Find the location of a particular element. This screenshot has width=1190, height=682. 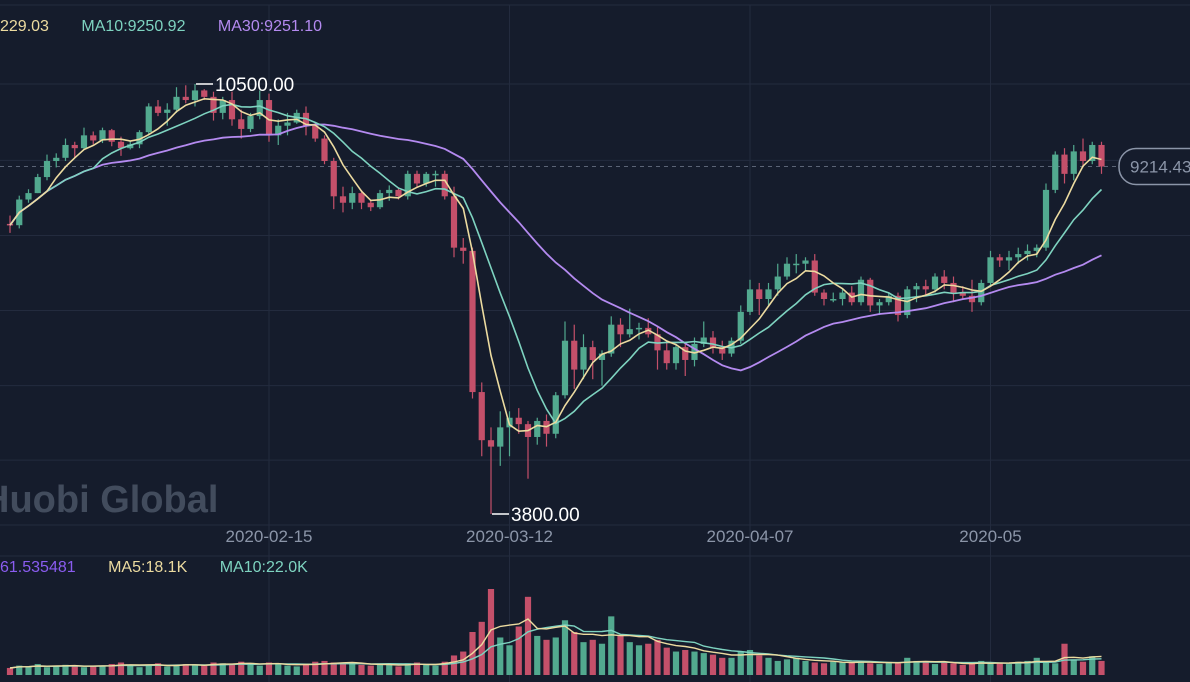

ma10-legend: MA10:9250.92 is located at coordinates (133, 26).